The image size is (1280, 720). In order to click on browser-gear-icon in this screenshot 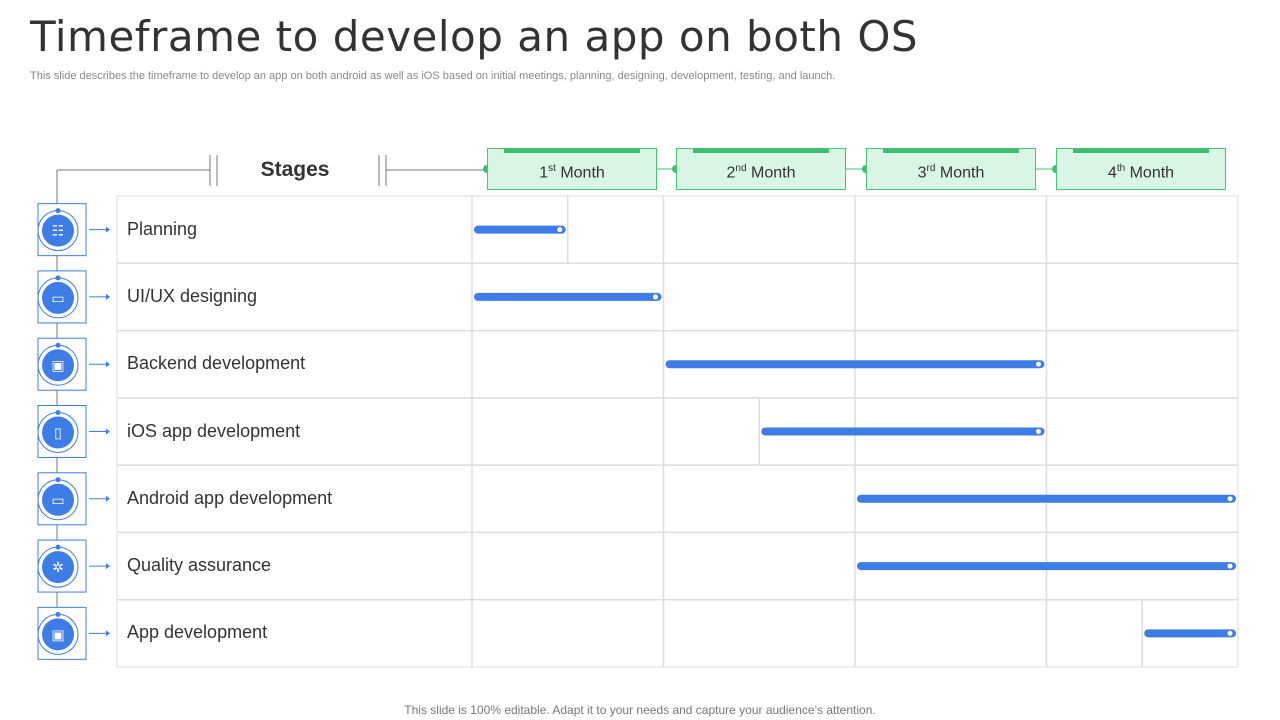, I will do `click(58, 634)`.